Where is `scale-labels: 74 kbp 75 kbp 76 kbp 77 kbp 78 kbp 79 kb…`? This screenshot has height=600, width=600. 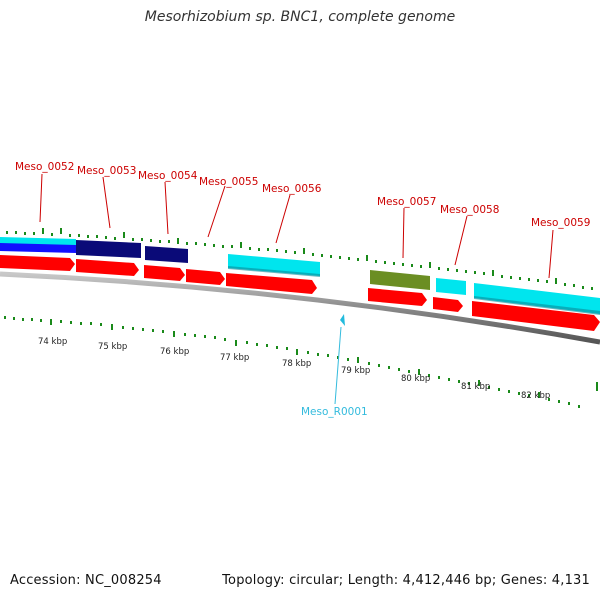
scale-labels: 74 kbp 75 kbp 76 kbp 77 kbp 78 kbp 79 kb… is located at coordinates (294, 369).